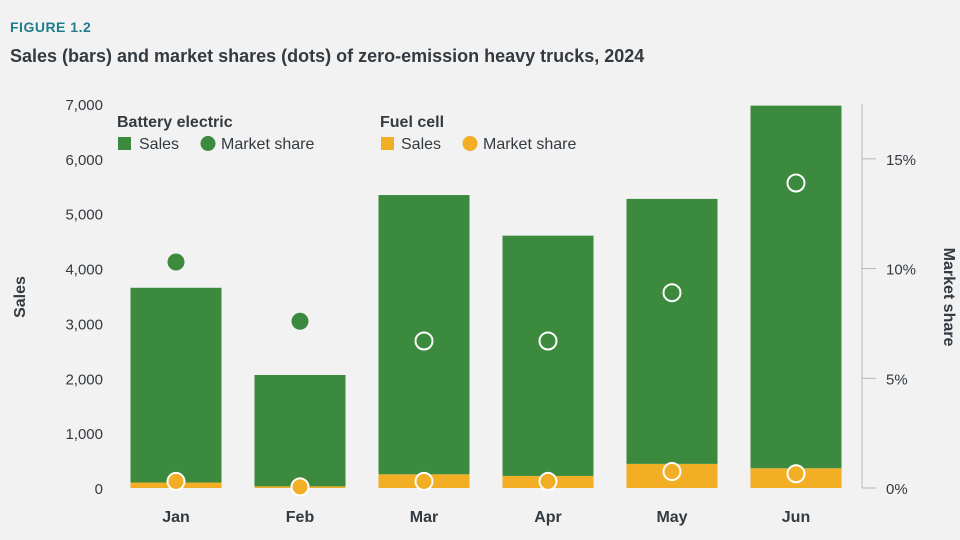 This screenshot has width=960, height=540. Describe the element at coordinates (948, 297) in the screenshot. I see `y2-axis-title: Market share` at that location.